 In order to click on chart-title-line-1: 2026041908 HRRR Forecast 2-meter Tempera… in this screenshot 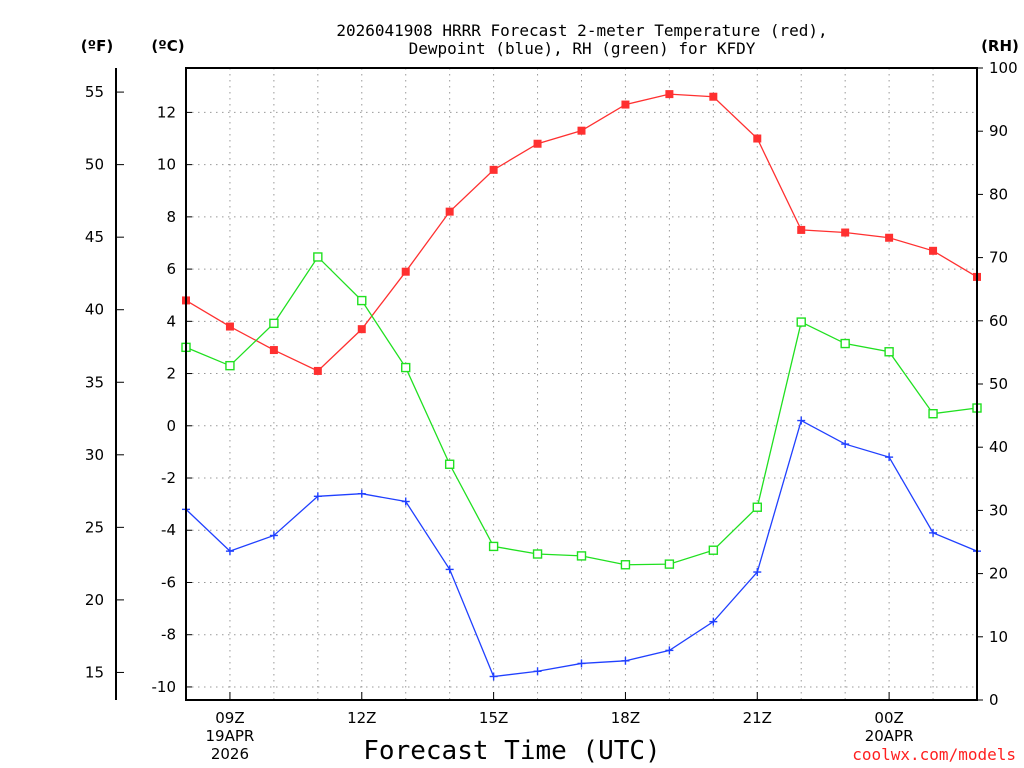, I will do `click(581, 30)`.